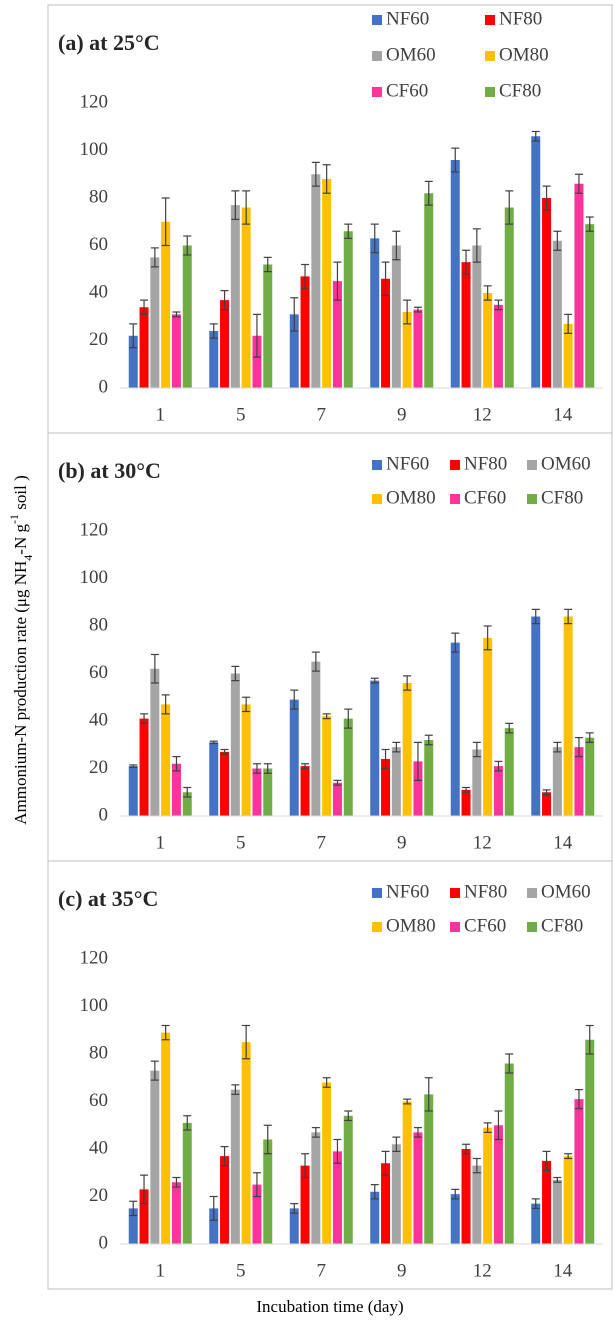 This screenshot has width=613, height=1322. Describe the element at coordinates (94, 957) in the screenshot. I see `y-tick-label: 120` at that location.